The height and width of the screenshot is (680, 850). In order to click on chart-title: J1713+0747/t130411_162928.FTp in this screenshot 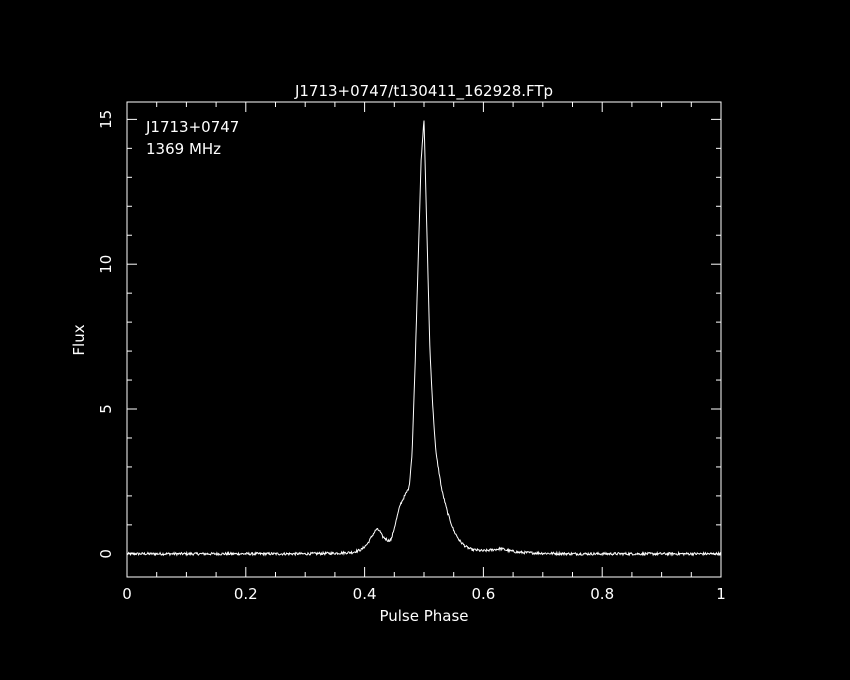, I will do `click(423, 91)`.